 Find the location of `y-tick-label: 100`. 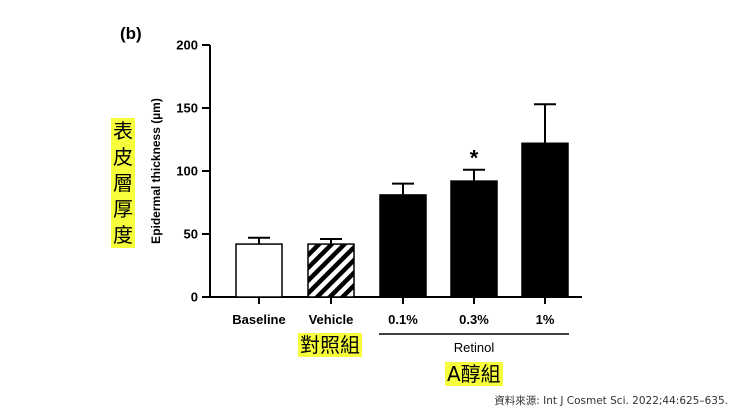

y-tick-label: 100 is located at coordinates (187, 171).